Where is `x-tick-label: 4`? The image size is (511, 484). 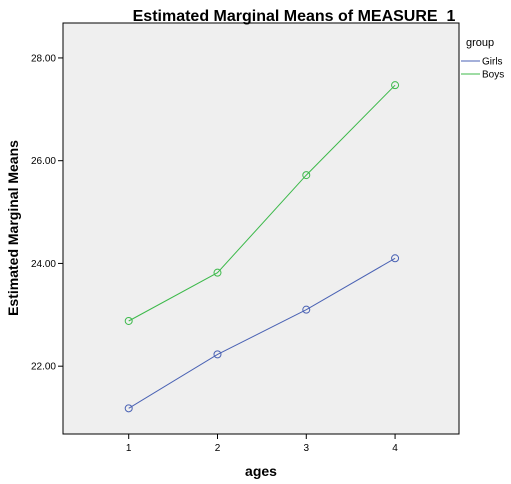 x-tick-label: 4 is located at coordinates (395, 448).